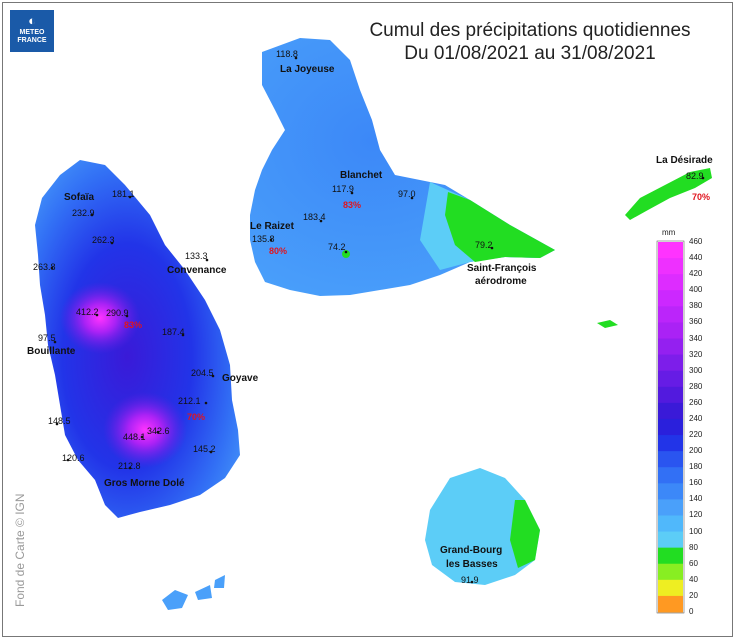 Image resolution: width=737 pixels, height=641 pixels. What do you see at coordinates (20, 550) in the screenshot?
I see `map-credit: Fond de Carte © IGN` at bounding box center [20, 550].